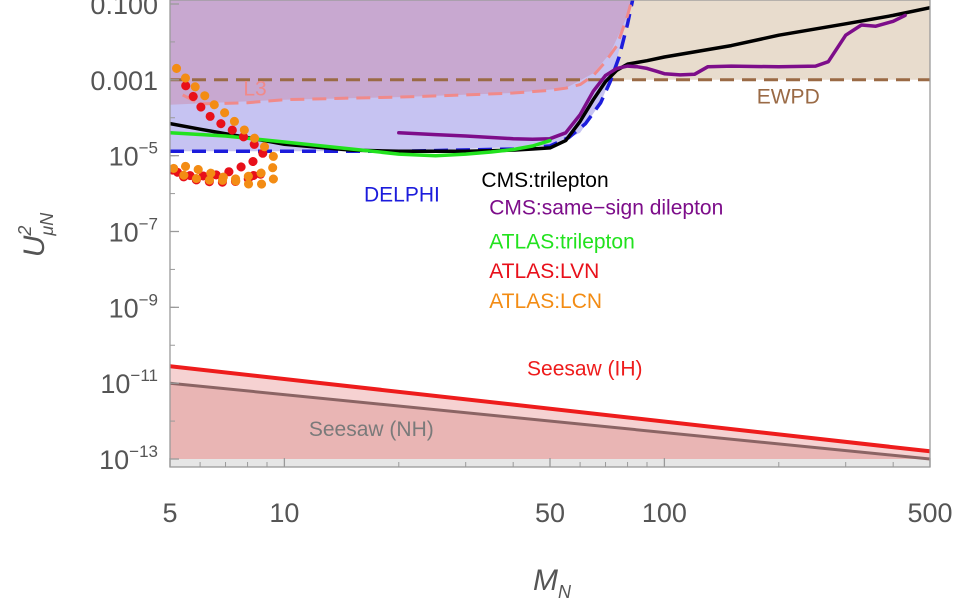 The width and height of the screenshot is (961, 601). Describe the element at coordinates (284, 513) in the screenshot. I see `x-tick-label: 10` at that location.